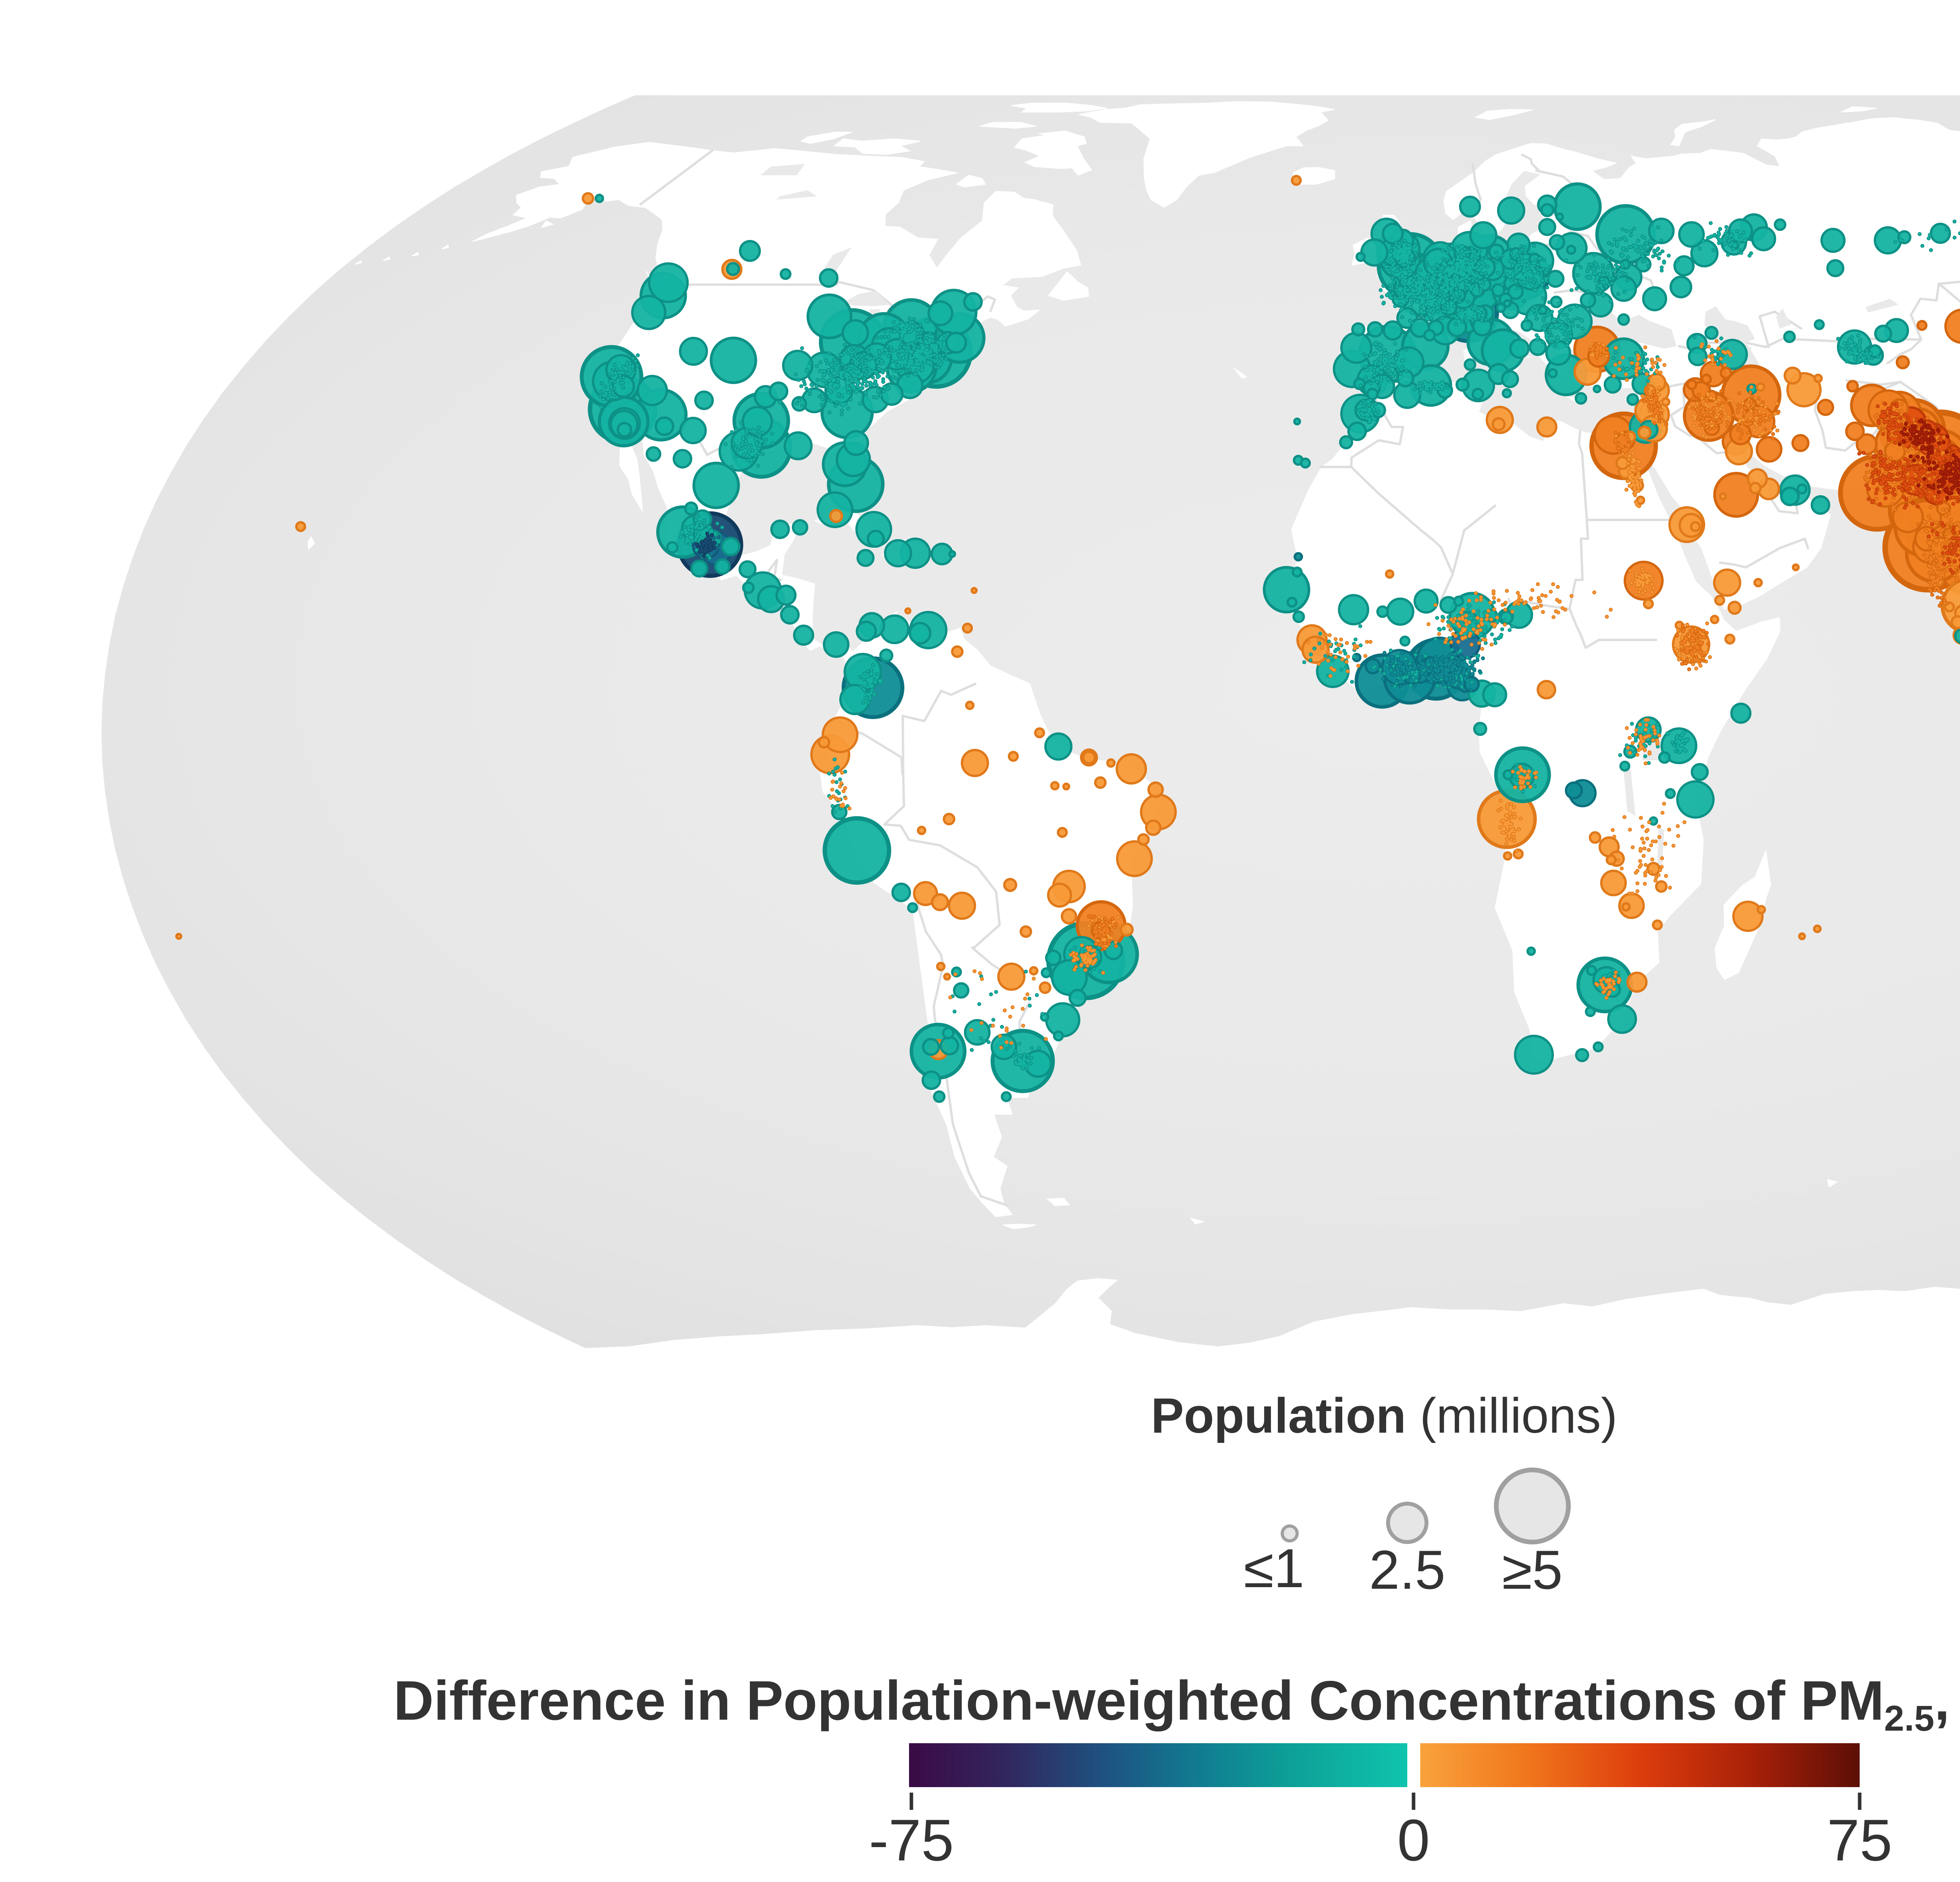 The image size is (1960, 1882). What do you see at coordinates (1532, 1569) in the screenshot?
I see `svg-text: ≥5` at bounding box center [1532, 1569].